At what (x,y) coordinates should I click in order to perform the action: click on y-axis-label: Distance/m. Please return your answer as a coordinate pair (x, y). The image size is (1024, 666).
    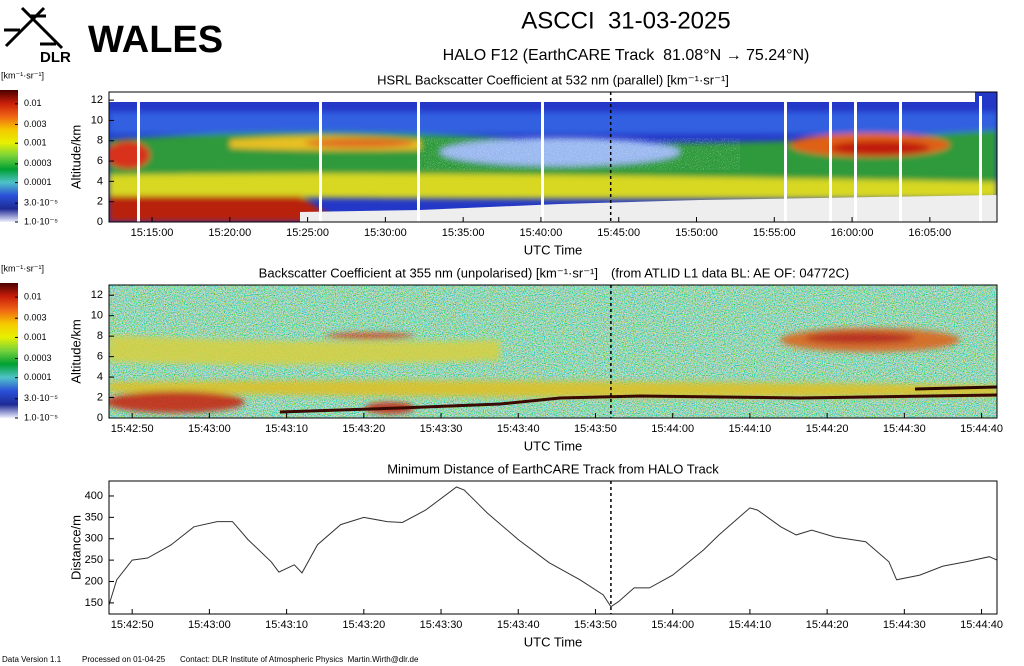
    Looking at the image, I should click on (75, 547).